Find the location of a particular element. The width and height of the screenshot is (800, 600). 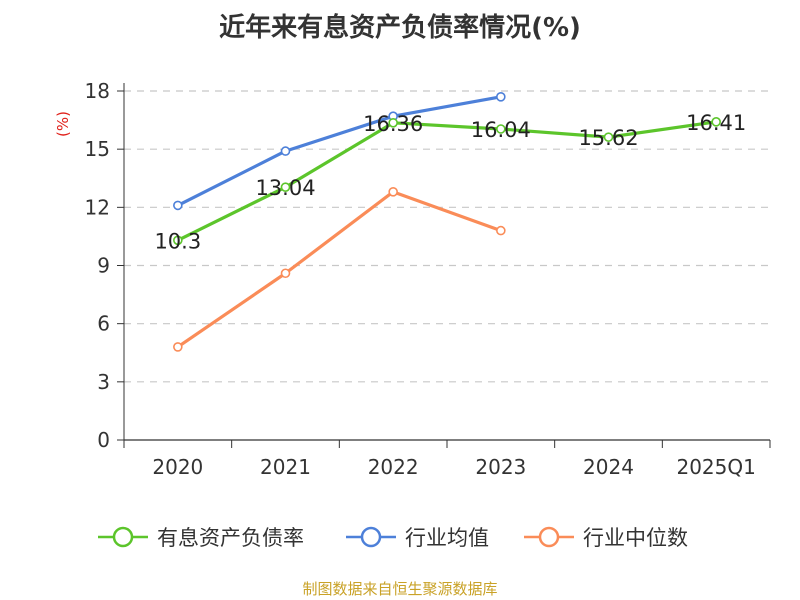

x-tick-label: 2022 is located at coordinates (393, 467).